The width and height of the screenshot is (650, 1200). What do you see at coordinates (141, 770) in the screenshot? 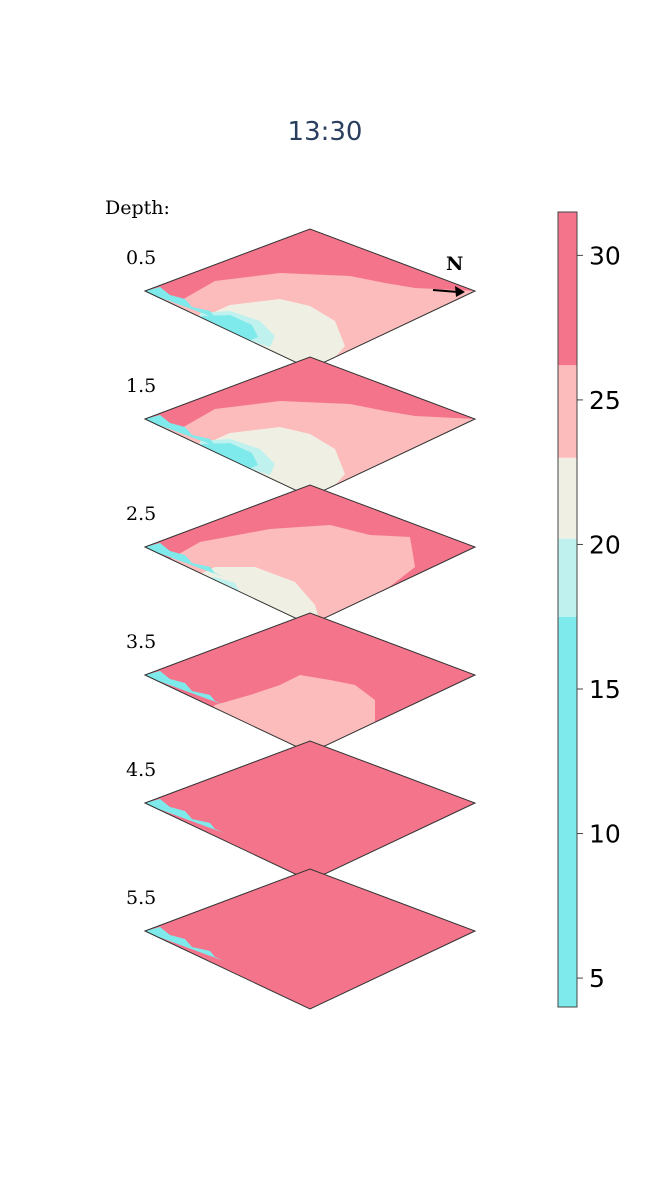
I see `depth-label: 4.5` at bounding box center [141, 770].